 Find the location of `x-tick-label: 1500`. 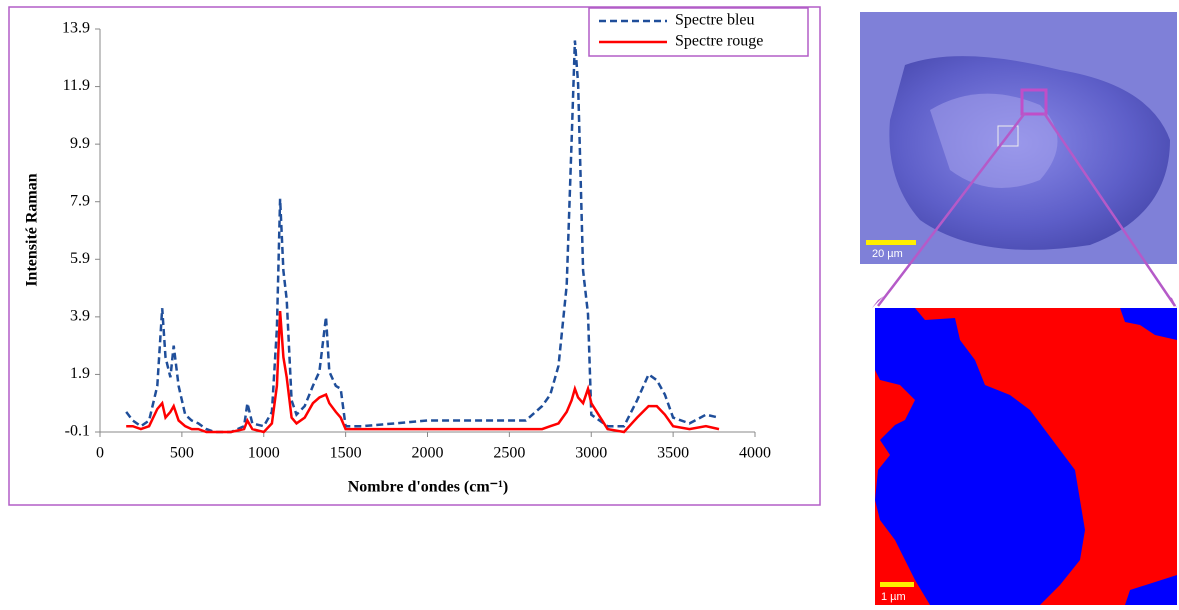

x-tick-label: 1500 is located at coordinates (346, 453).